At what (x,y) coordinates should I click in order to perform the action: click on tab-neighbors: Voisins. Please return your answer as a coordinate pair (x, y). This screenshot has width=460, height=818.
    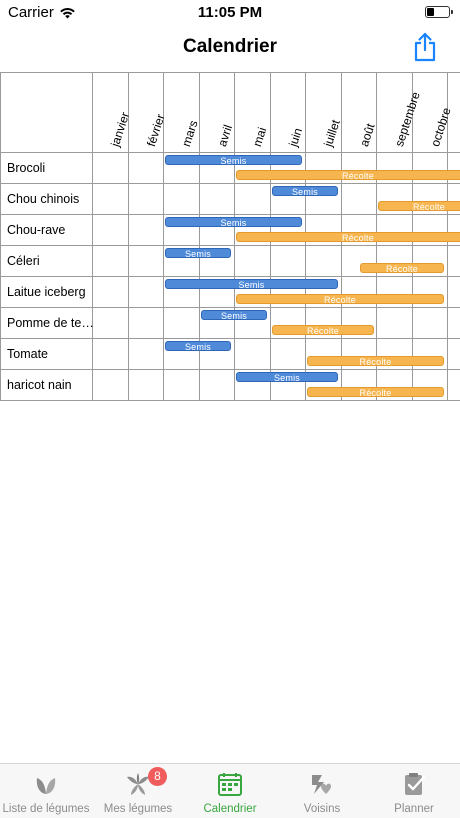
    Looking at the image, I should click on (322, 791).